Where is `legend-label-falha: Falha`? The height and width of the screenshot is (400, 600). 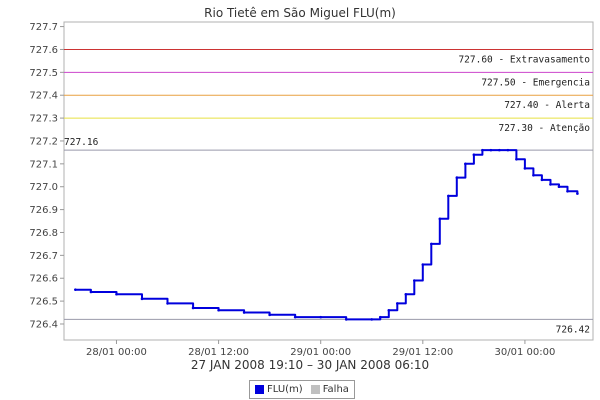 legend-label-falha: Falha is located at coordinates (335, 389).